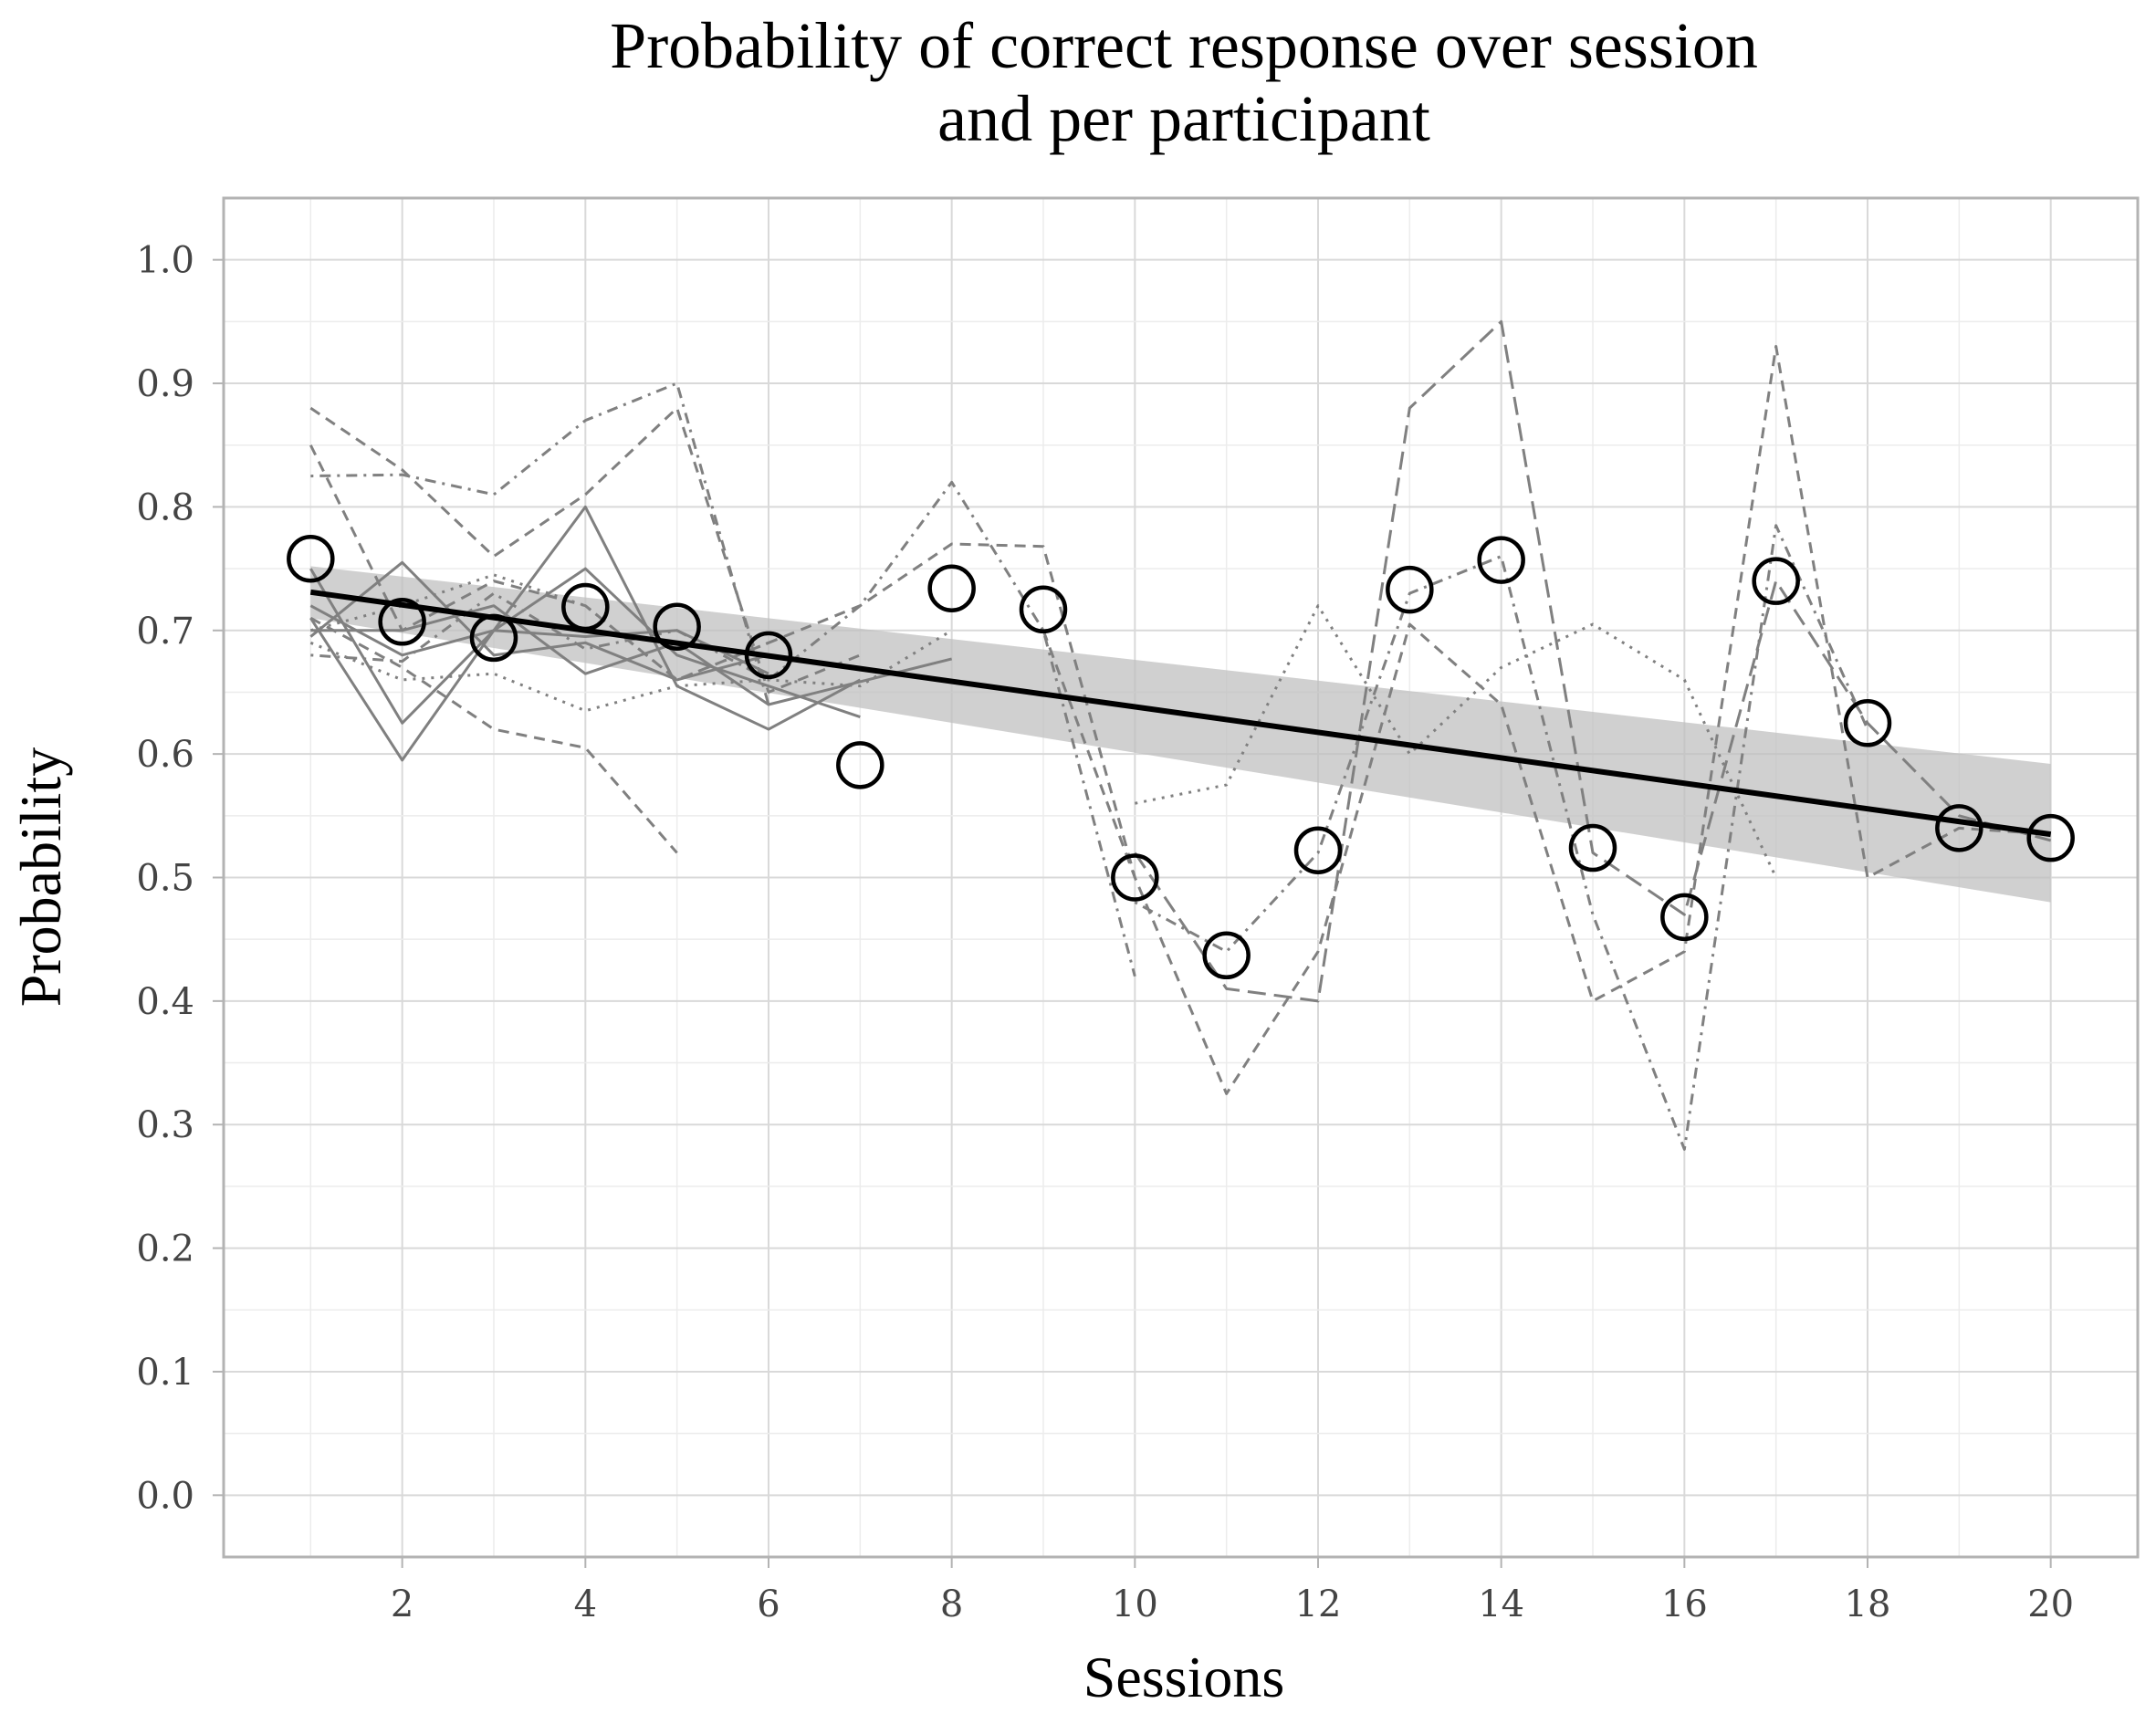 Image resolution: width=2156 pixels, height=1724 pixels. What do you see at coordinates (1184, 1677) in the screenshot?
I see `x-axis-title: Sessions` at bounding box center [1184, 1677].